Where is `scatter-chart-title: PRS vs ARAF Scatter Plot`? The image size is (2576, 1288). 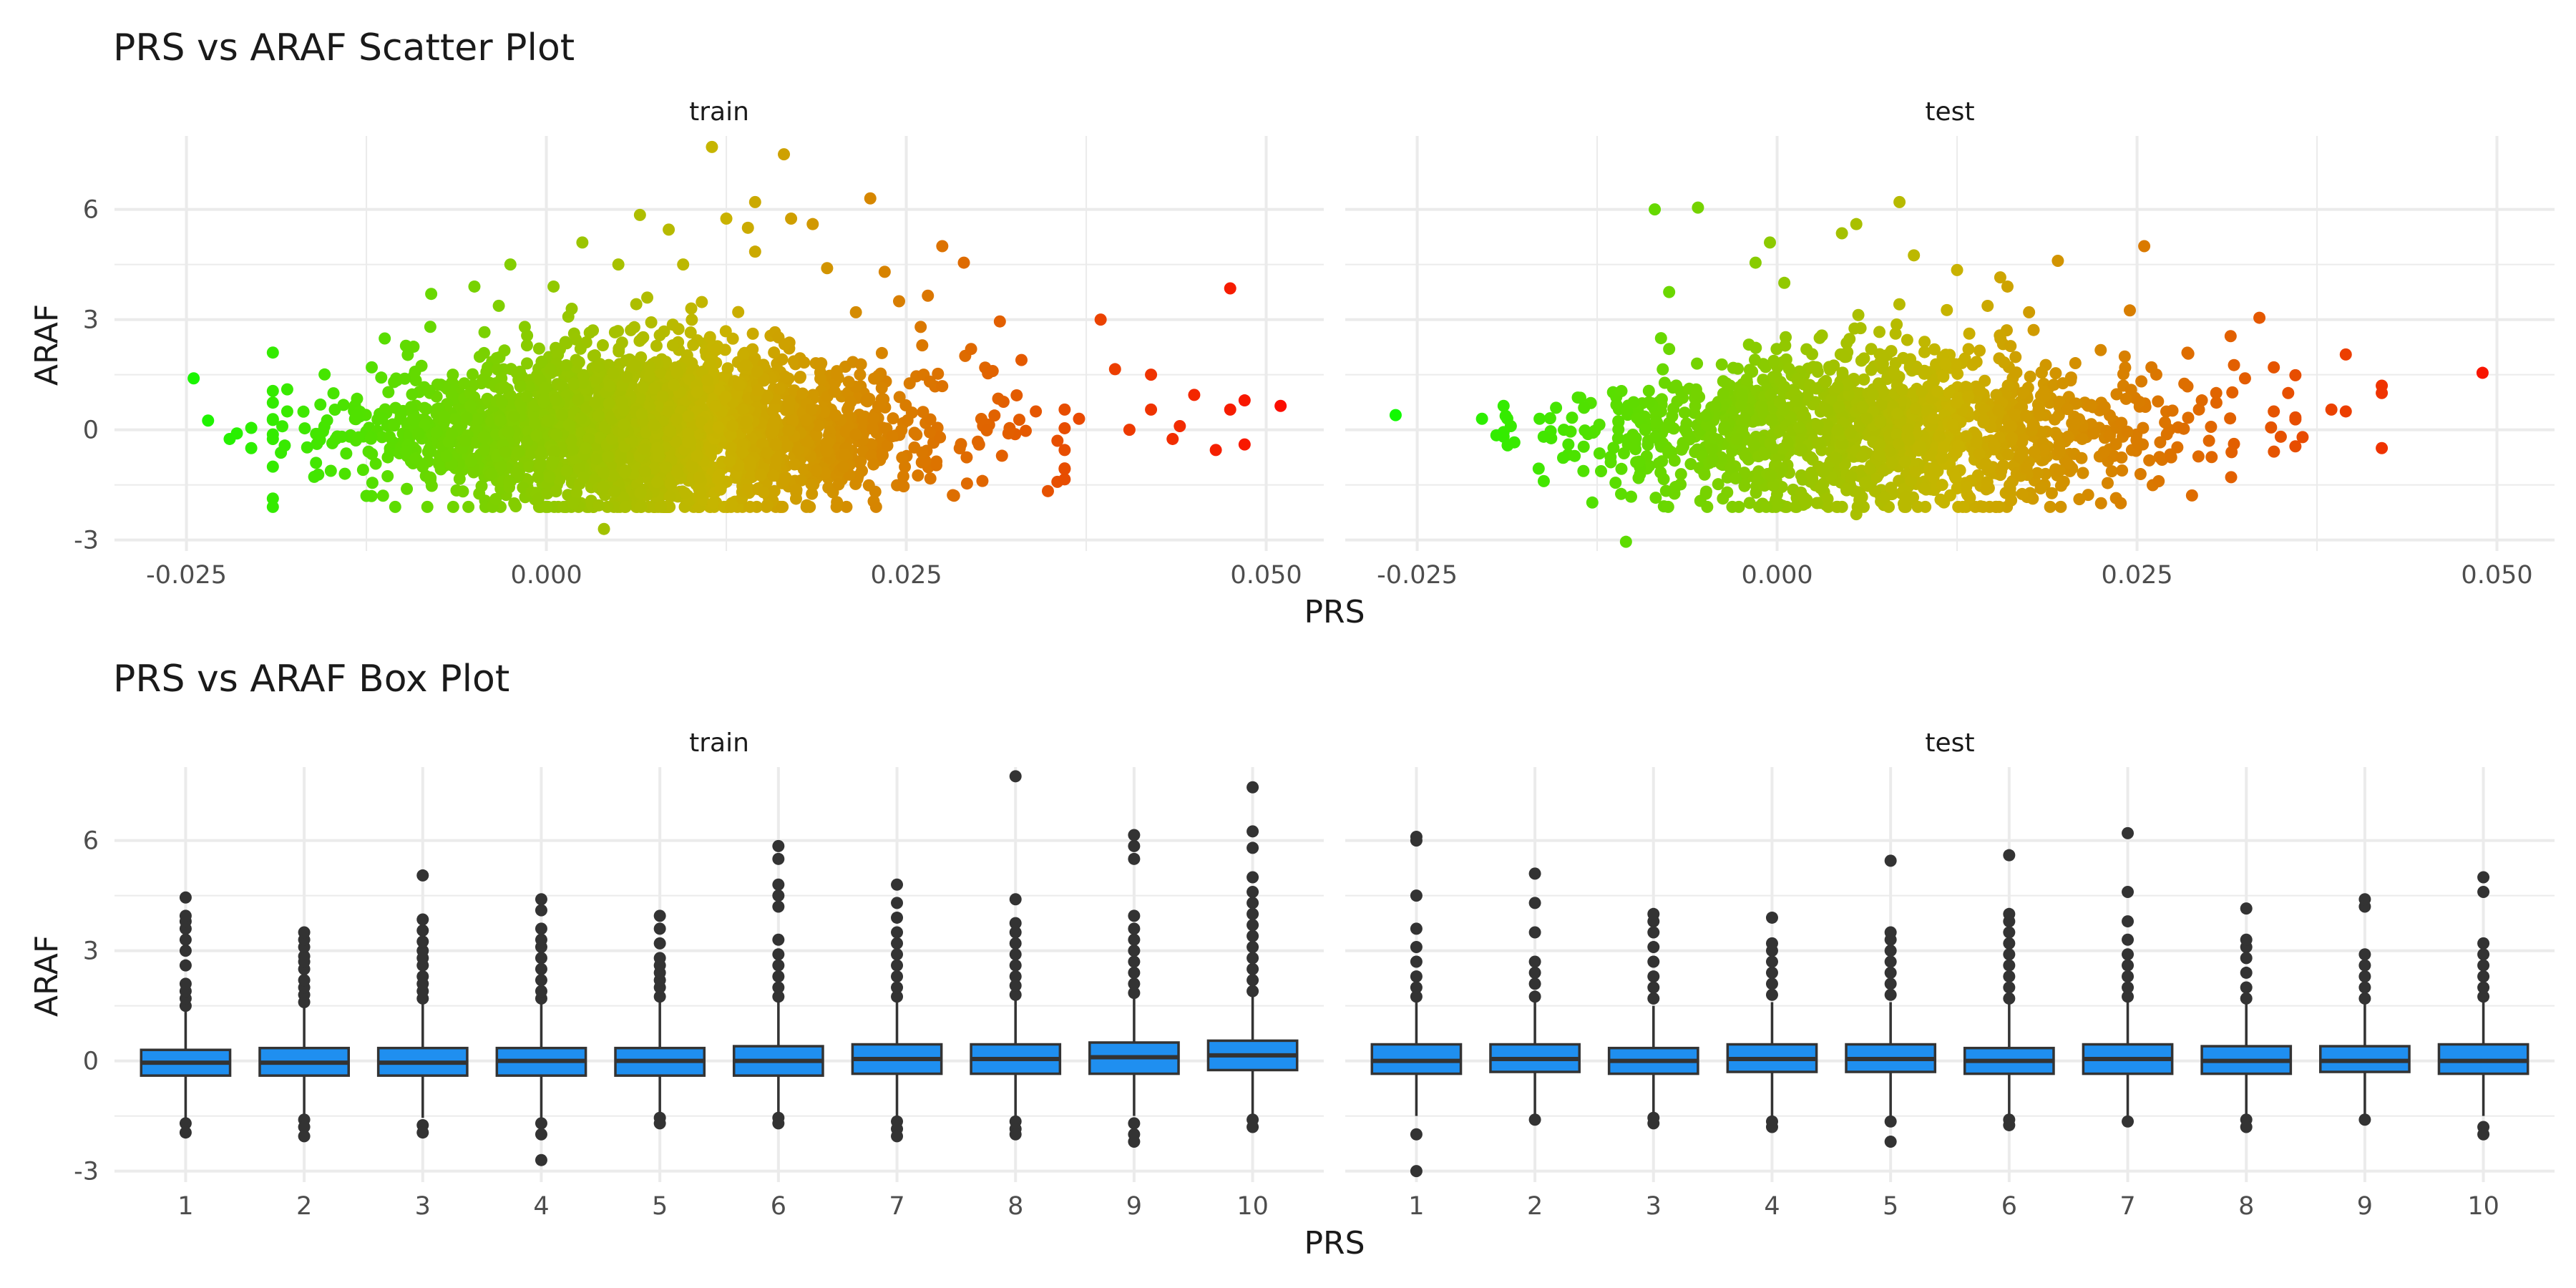 scatter-chart-title: PRS vs ARAF Scatter Plot is located at coordinates (344, 48).